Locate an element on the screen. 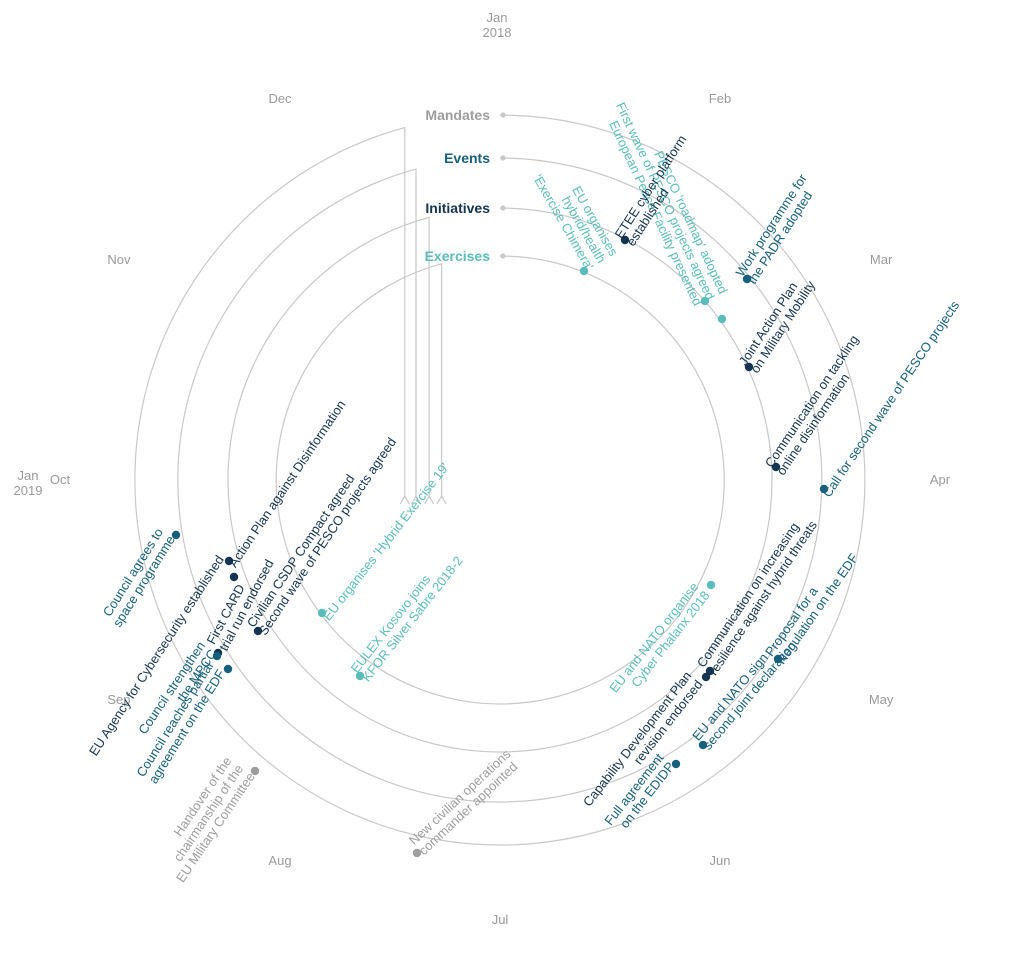  month-label-jan2019: Jan 2019 is located at coordinates (28, 483).